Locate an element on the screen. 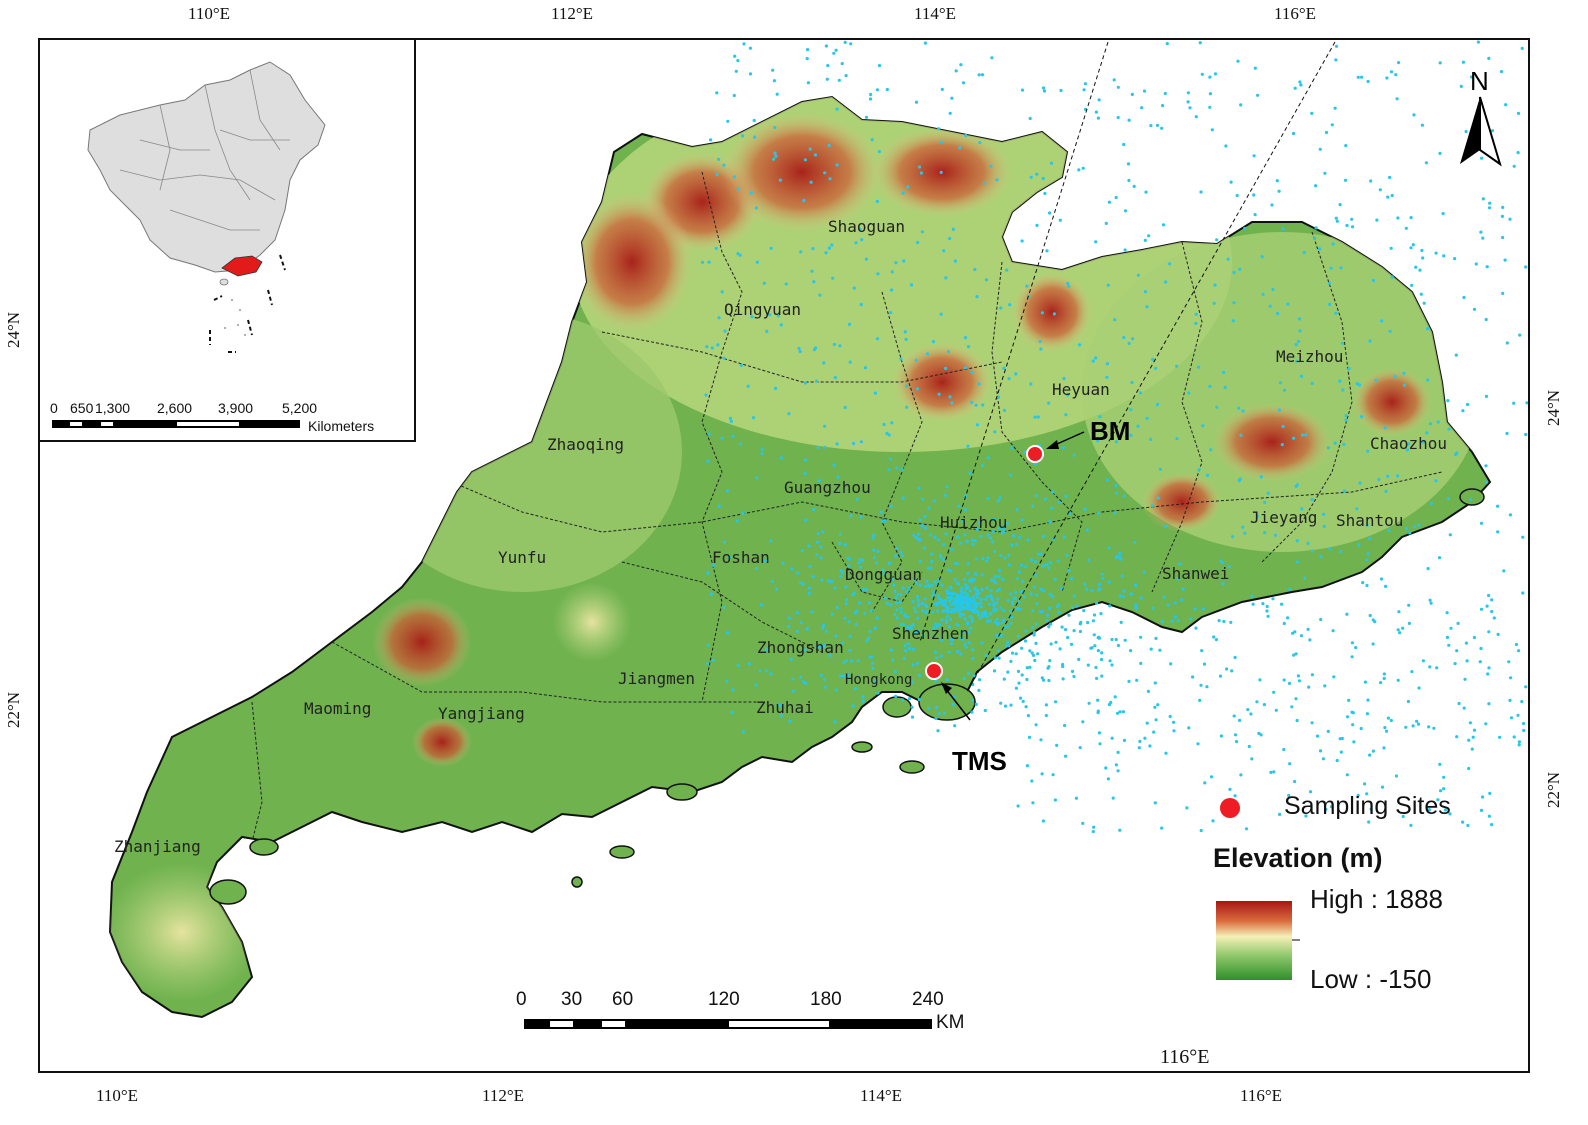  site-marker-bm is located at coordinates (1035, 454).